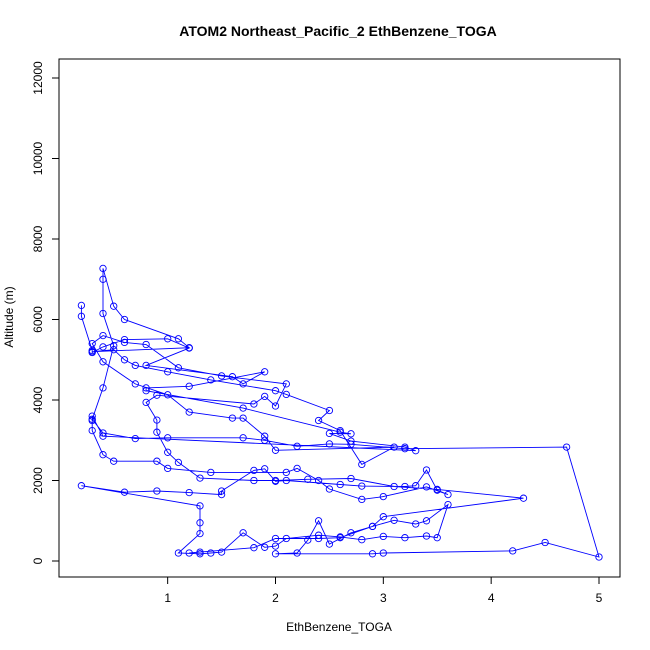 Image resolution: width=650 pixels, height=650 pixels. Describe the element at coordinates (38, 480) in the screenshot. I see `y-tick-label: 2000` at that location.